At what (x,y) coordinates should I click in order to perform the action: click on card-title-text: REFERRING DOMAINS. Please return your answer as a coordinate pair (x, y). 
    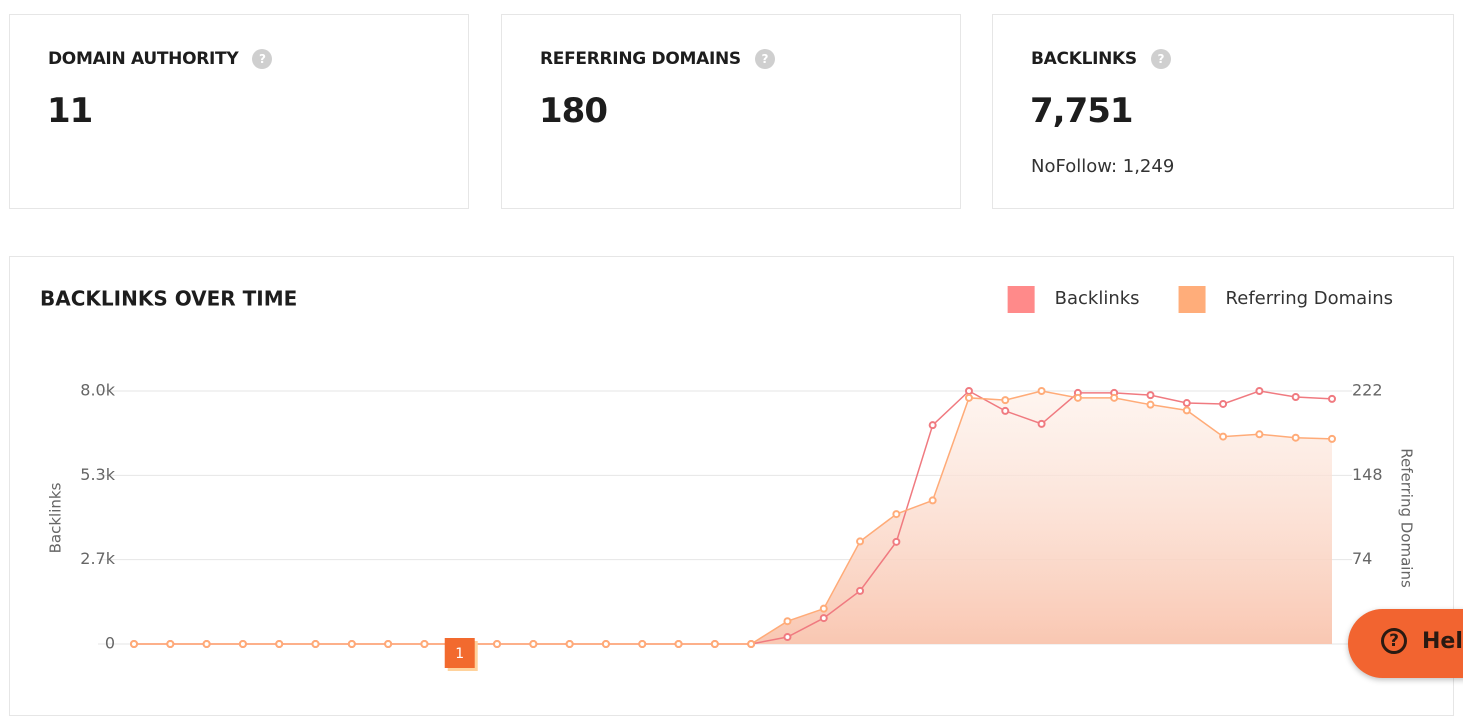
    Looking at the image, I should click on (640, 59).